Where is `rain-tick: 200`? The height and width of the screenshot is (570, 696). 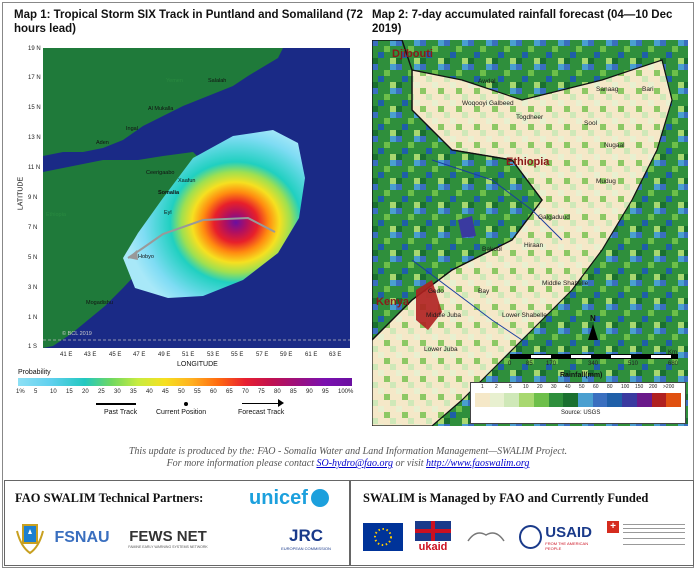 rain-tick: 200 is located at coordinates (653, 387).